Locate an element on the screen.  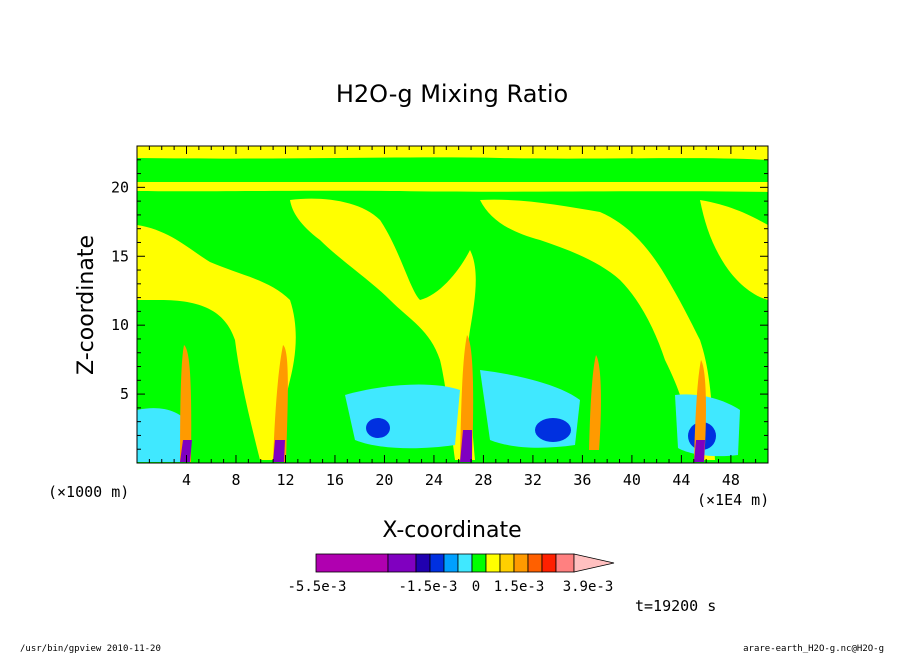
colorbar-labels: -5.5e-3 -1.5e-3 0 1.5e-3 3.9e-3 is located at coordinates (450, 587).